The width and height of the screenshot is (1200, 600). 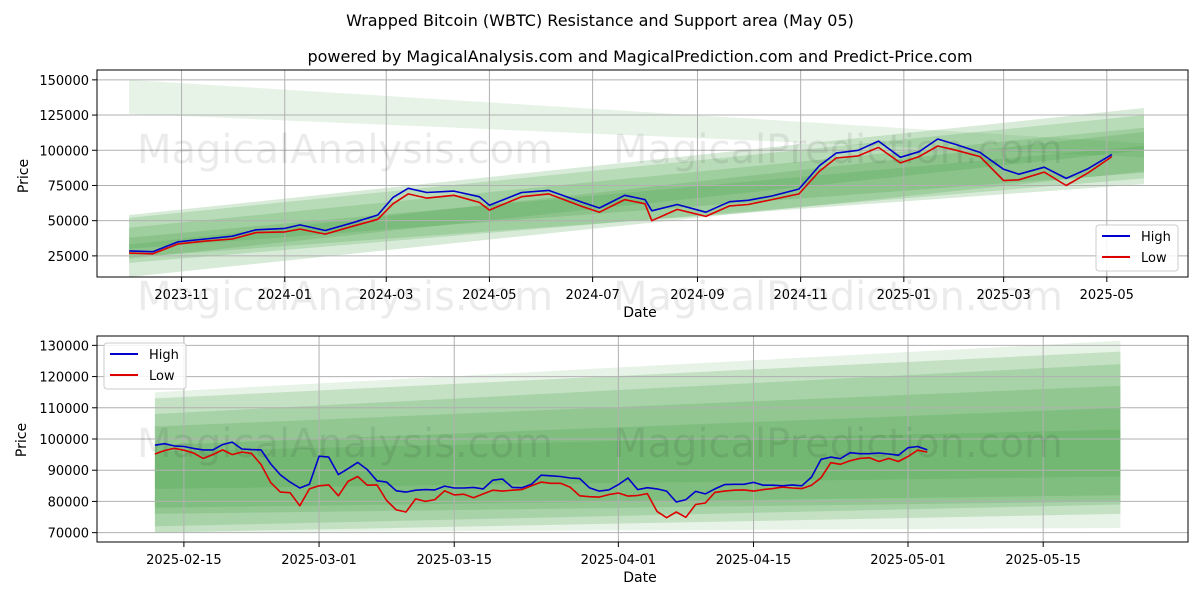 What do you see at coordinates (285, 295) in the screenshot?
I see `x-tick-label: 2024-01` at bounding box center [285, 295].